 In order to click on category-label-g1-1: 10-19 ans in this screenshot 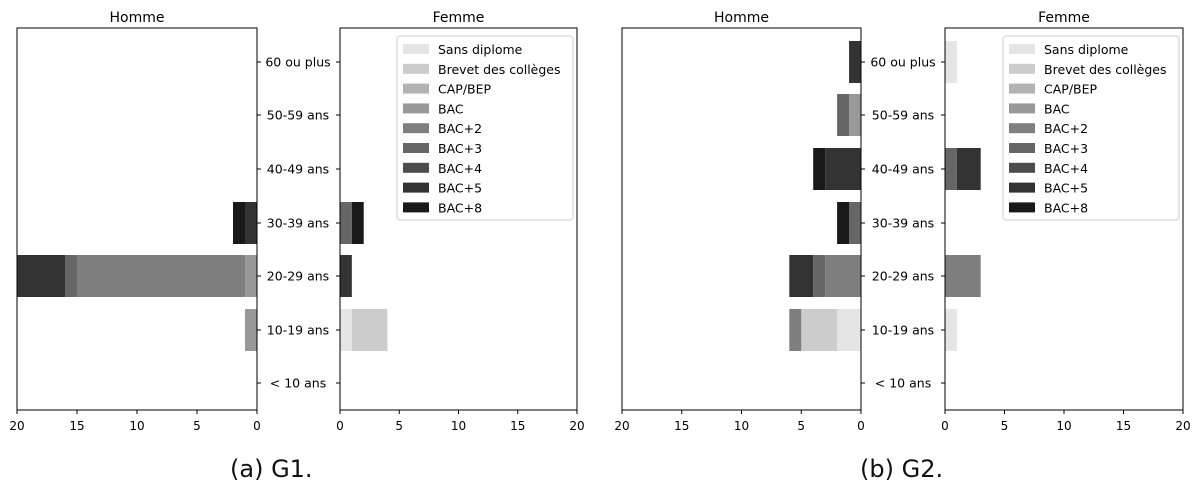, I will do `click(298, 330)`.